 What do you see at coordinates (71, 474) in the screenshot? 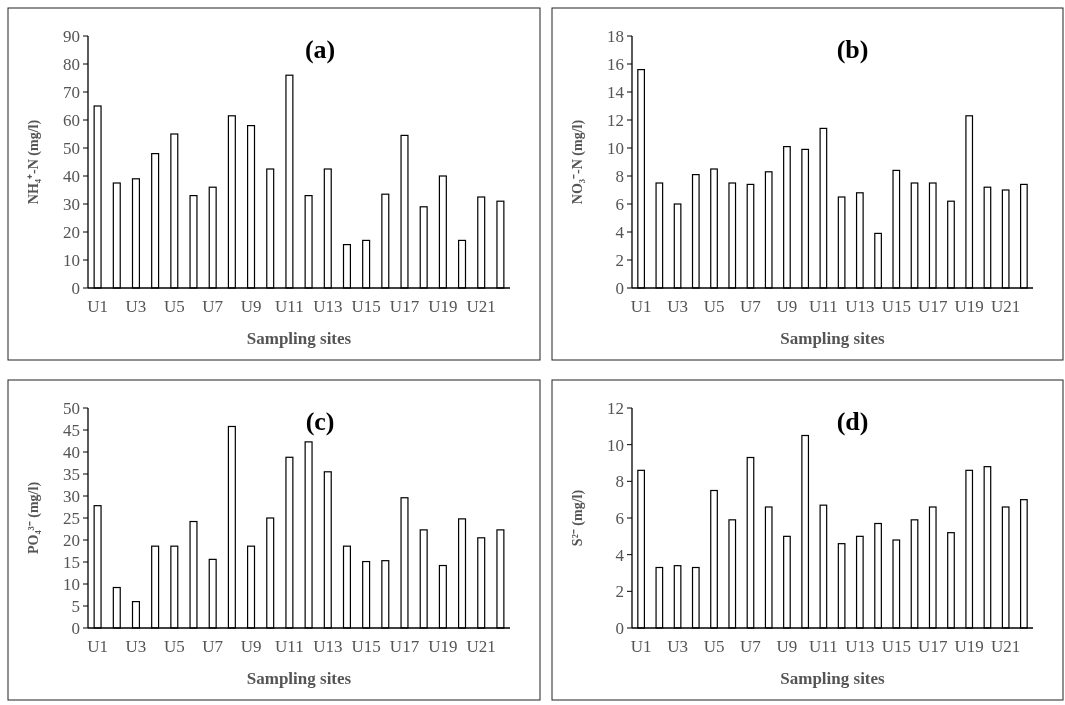
I see `y-tick-label: 35` at bounding box center [71, 474].